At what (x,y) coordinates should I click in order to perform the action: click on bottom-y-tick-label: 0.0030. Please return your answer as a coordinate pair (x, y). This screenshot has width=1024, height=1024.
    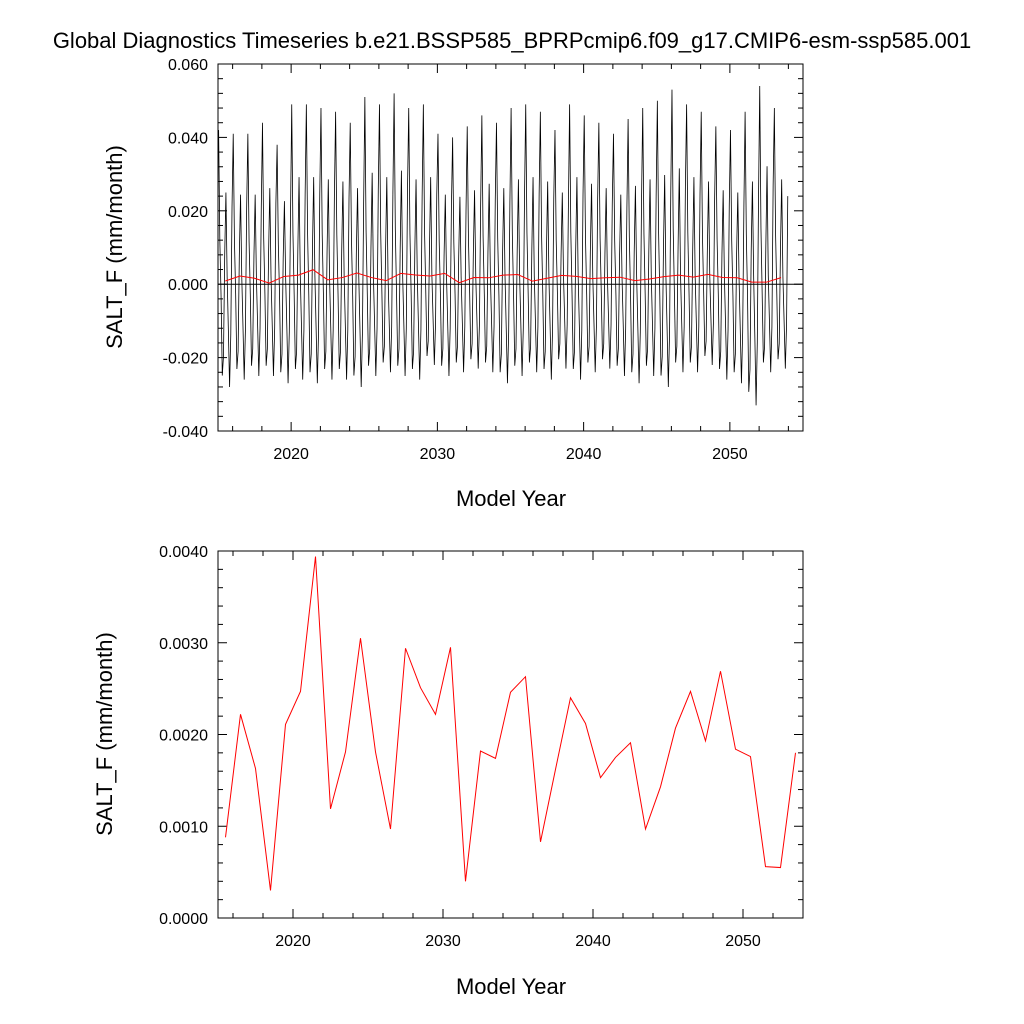
    Looking at the image, I should click on (183, 644).